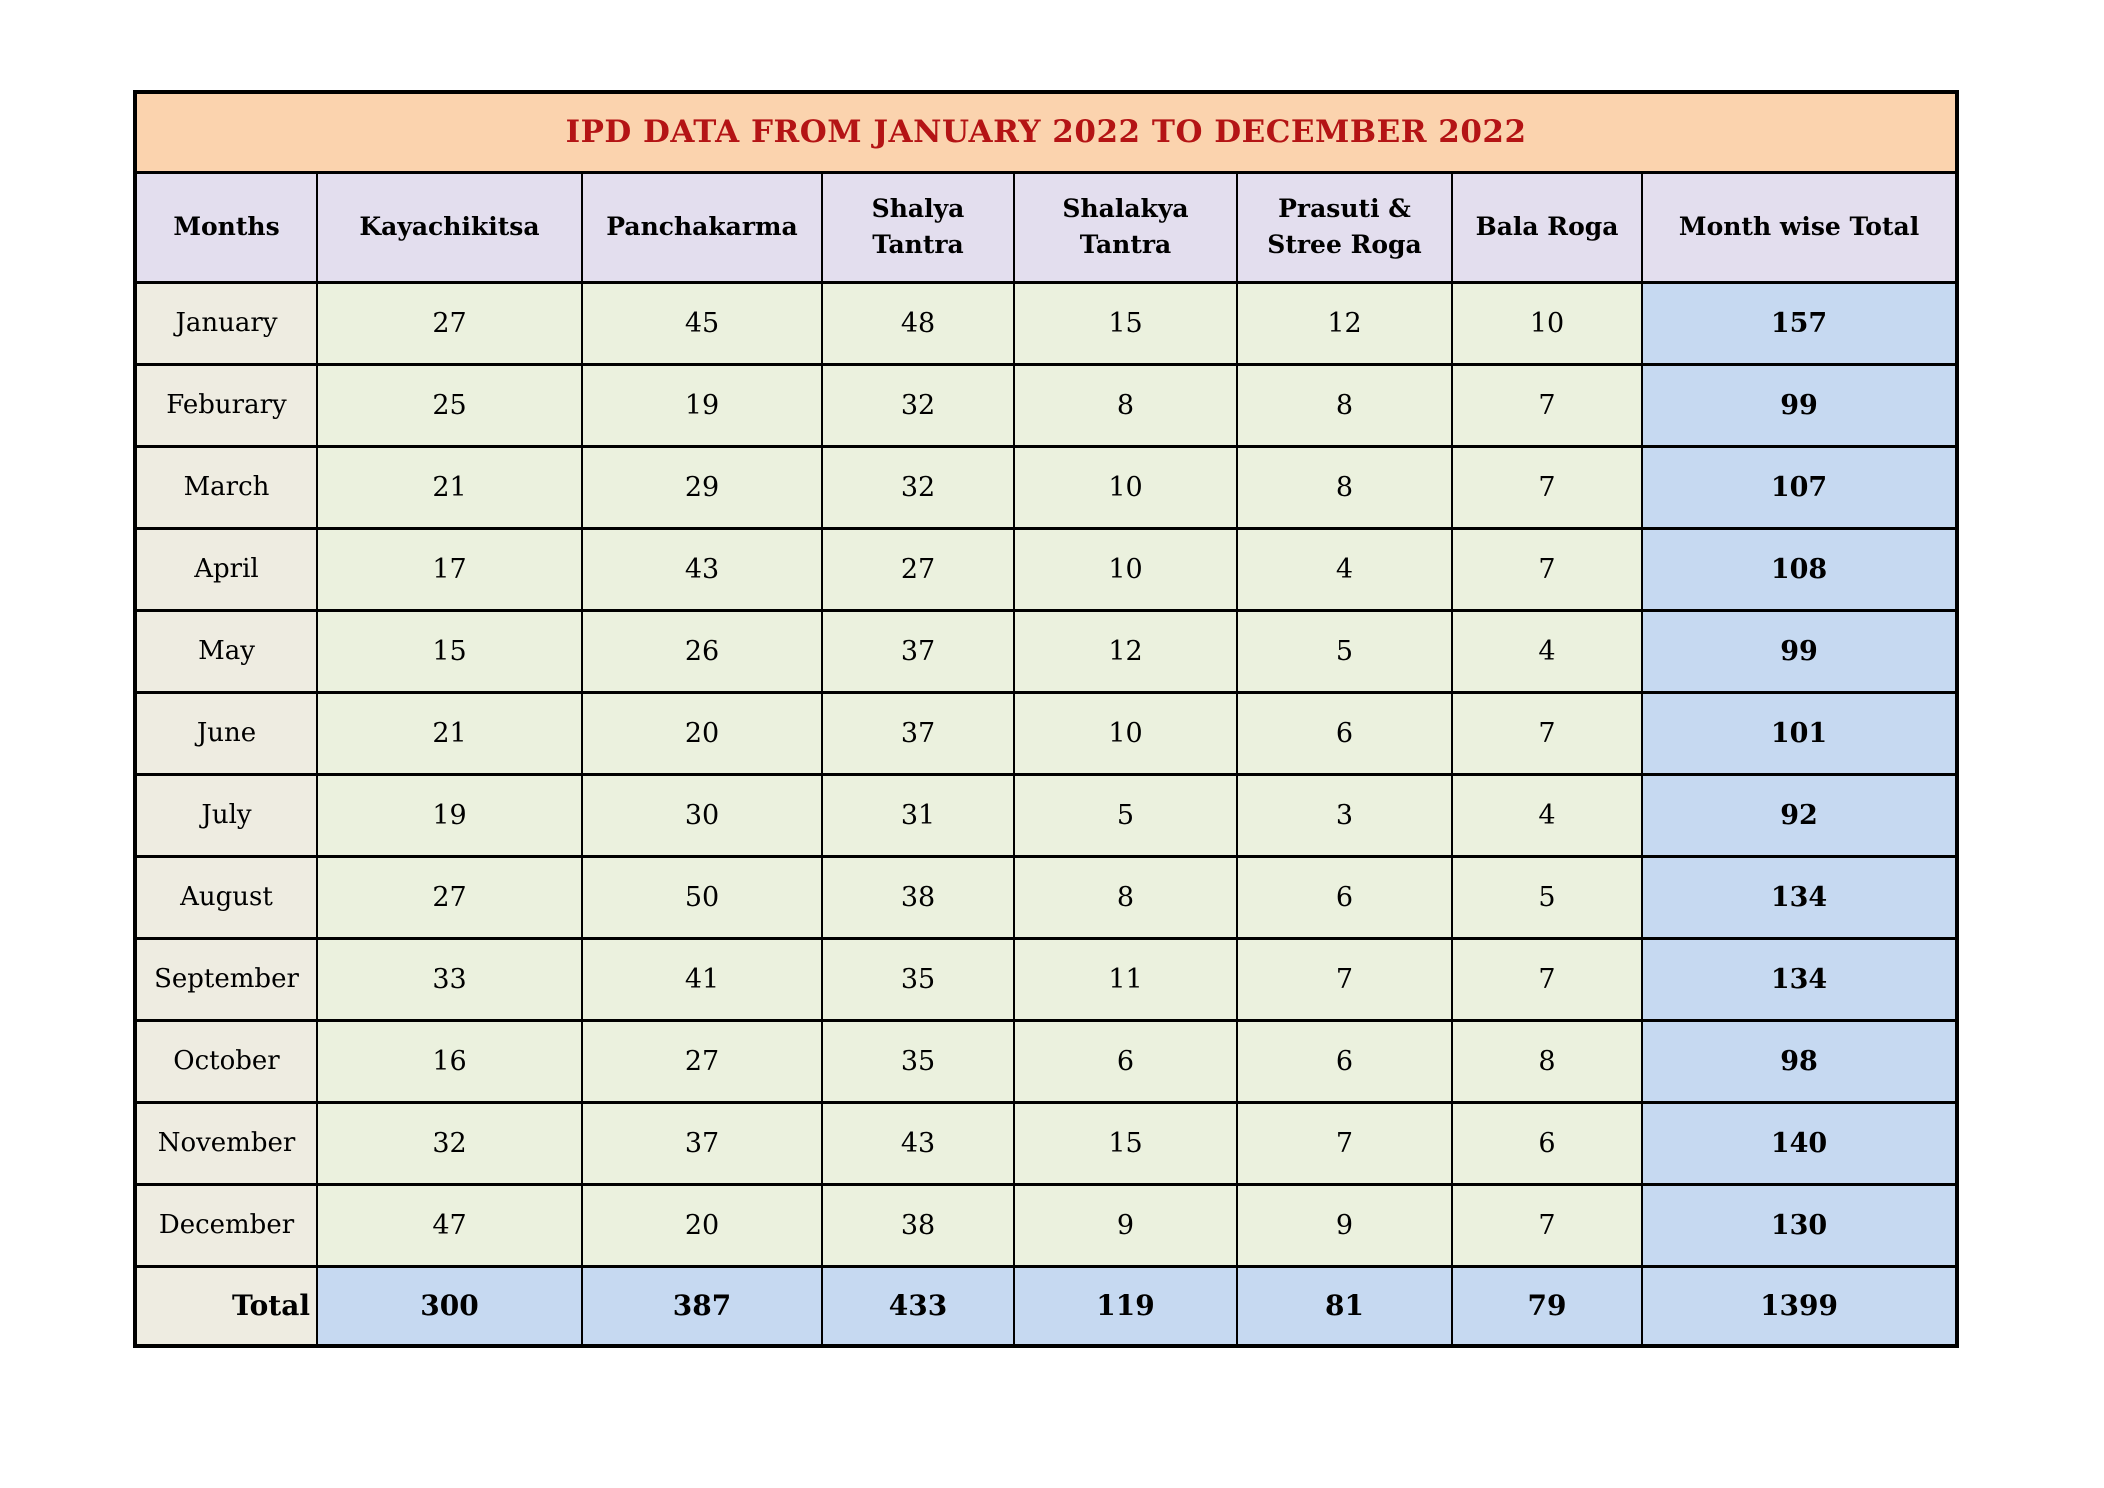  Describe the element at coordinates (449, 1061) in the screenshot. I see `data-cell: 16` at that location.